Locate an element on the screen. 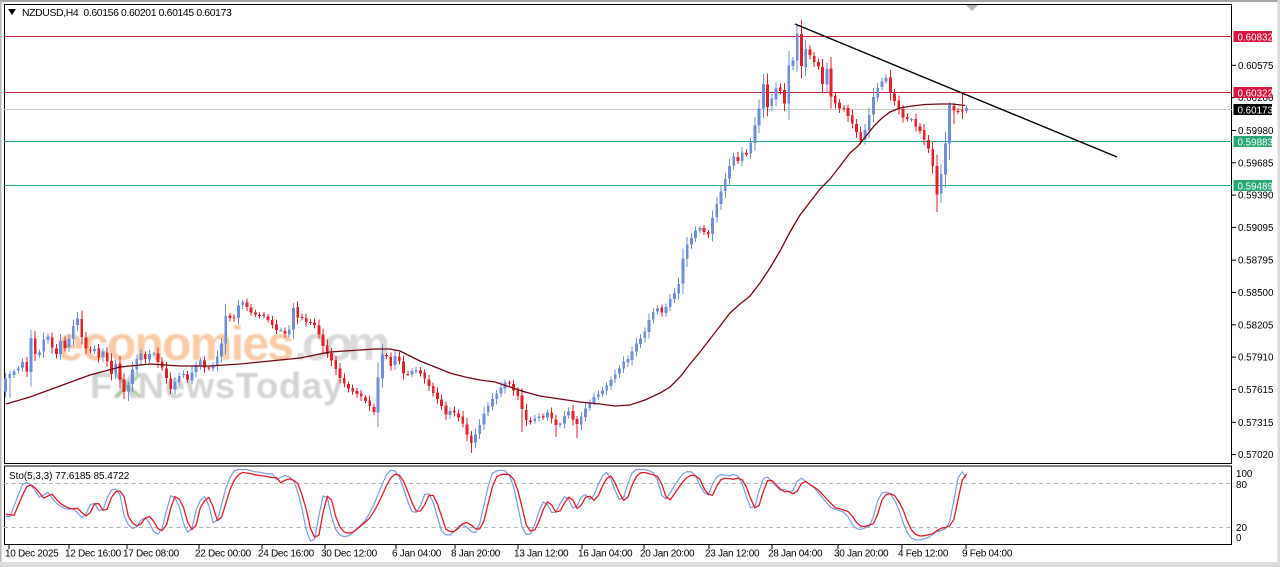 The width and height of the screenshot is (1280, 567). svg-text: 0.59095 is located at coordinates (1256, 228).